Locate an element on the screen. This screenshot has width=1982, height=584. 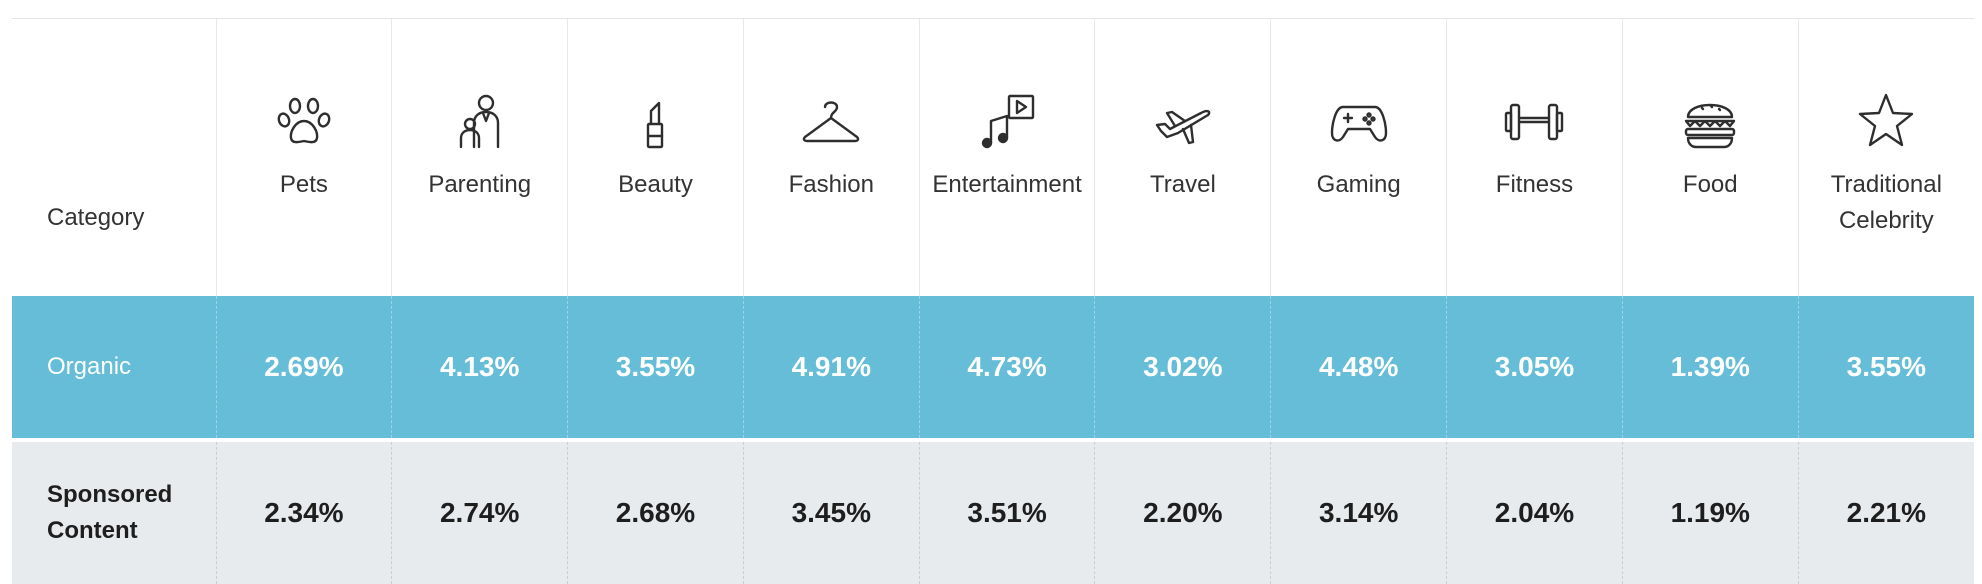
column-label: Fitness is located at coordinates (1534, 184).